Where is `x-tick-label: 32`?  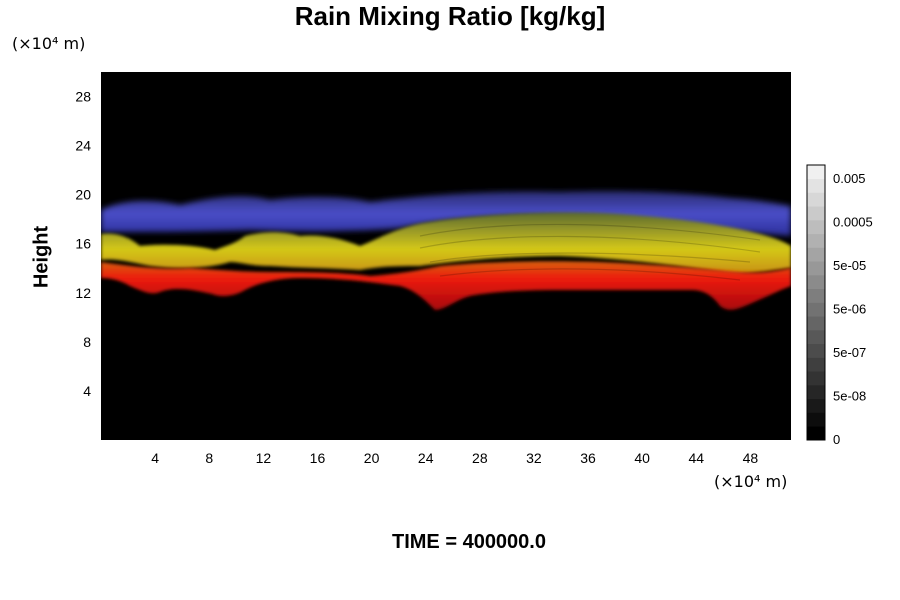 x-tick-label: 32 is located at coordinates (534, 458).